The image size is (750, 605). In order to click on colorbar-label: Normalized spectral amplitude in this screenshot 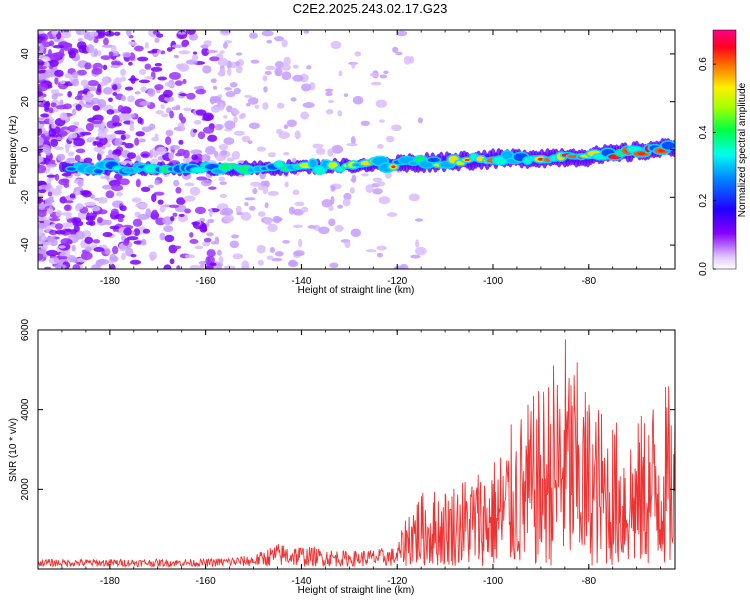, I will do `click(742, 149)`.